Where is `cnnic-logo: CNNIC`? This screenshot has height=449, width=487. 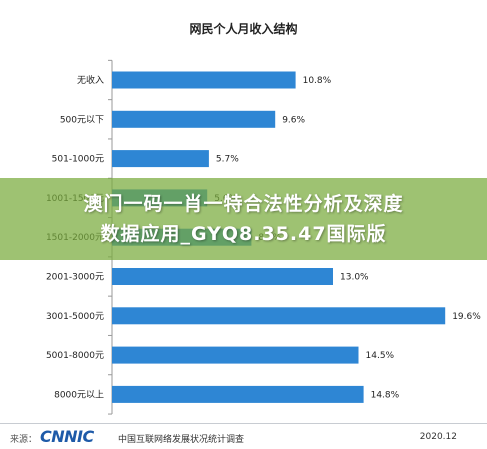
cnnic-logo: CNNIC is located at coordinates (67, 436).